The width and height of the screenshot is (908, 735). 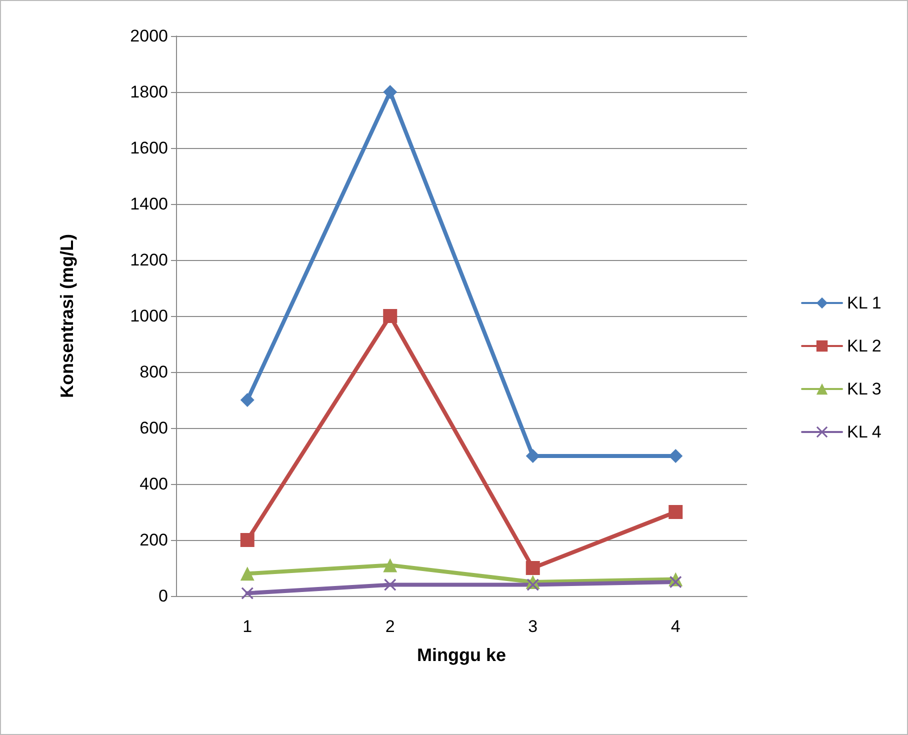 I want to click on legend-label: KL 2, so click(x=864, y=346).